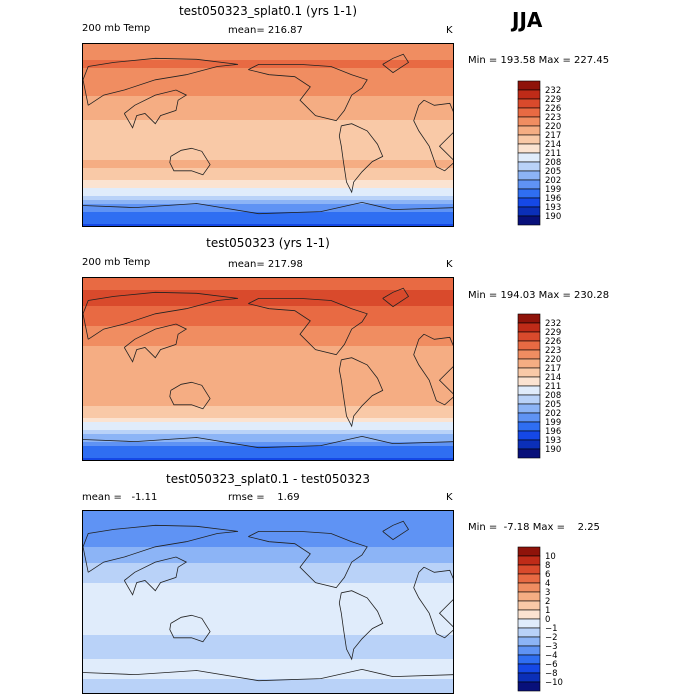  What do you see at coordinates (553, 127) in the screenshot?
I see `colorbar-tick-label: 220` at bounding box center [553, 127].